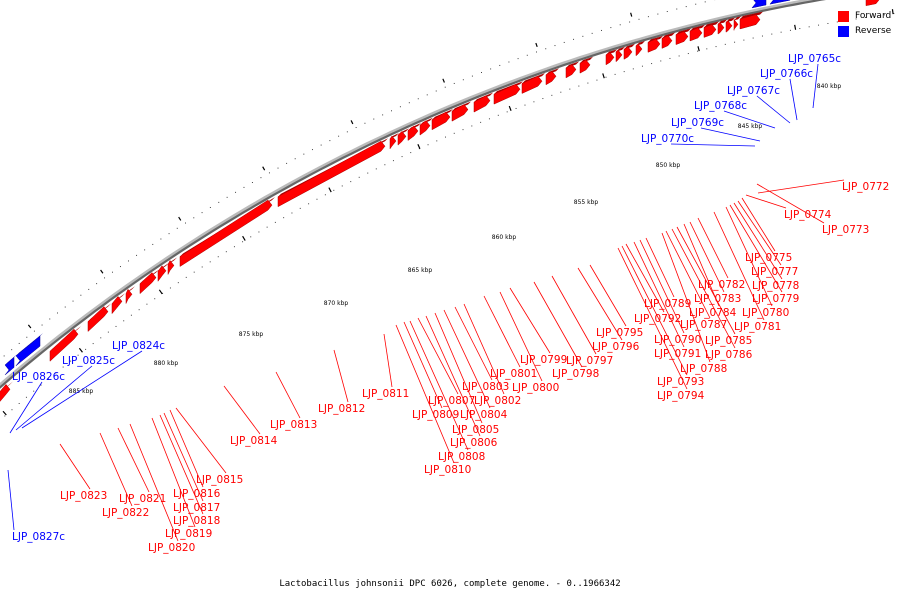 The height and width of the screenshot is (600, 900). I want to click on gene-label: LJP_0798, so click(575, 374).